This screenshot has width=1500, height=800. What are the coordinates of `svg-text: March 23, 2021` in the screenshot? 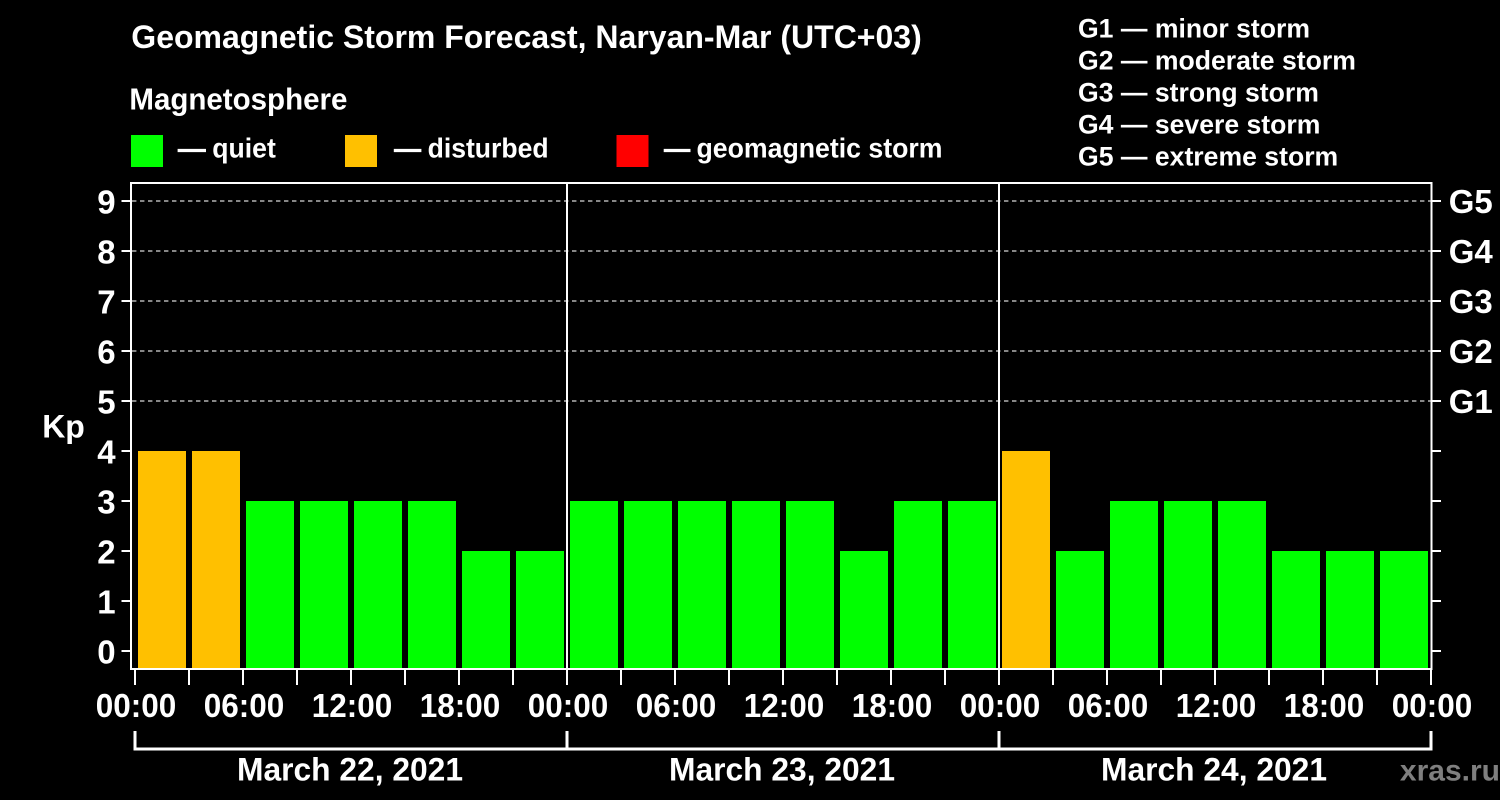 It's located at (782, 769).